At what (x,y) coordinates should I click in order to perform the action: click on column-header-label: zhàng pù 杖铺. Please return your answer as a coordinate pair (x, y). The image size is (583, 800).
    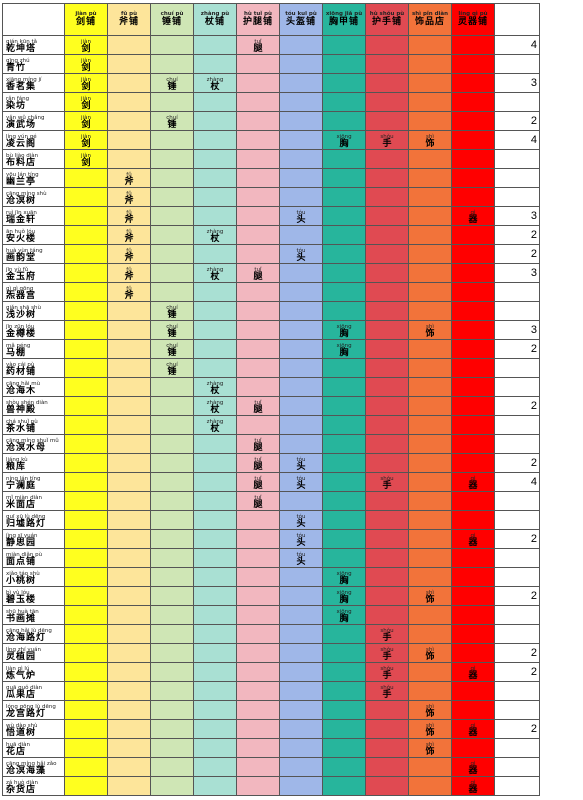
    Looking at the image, I should click on (215, 20).